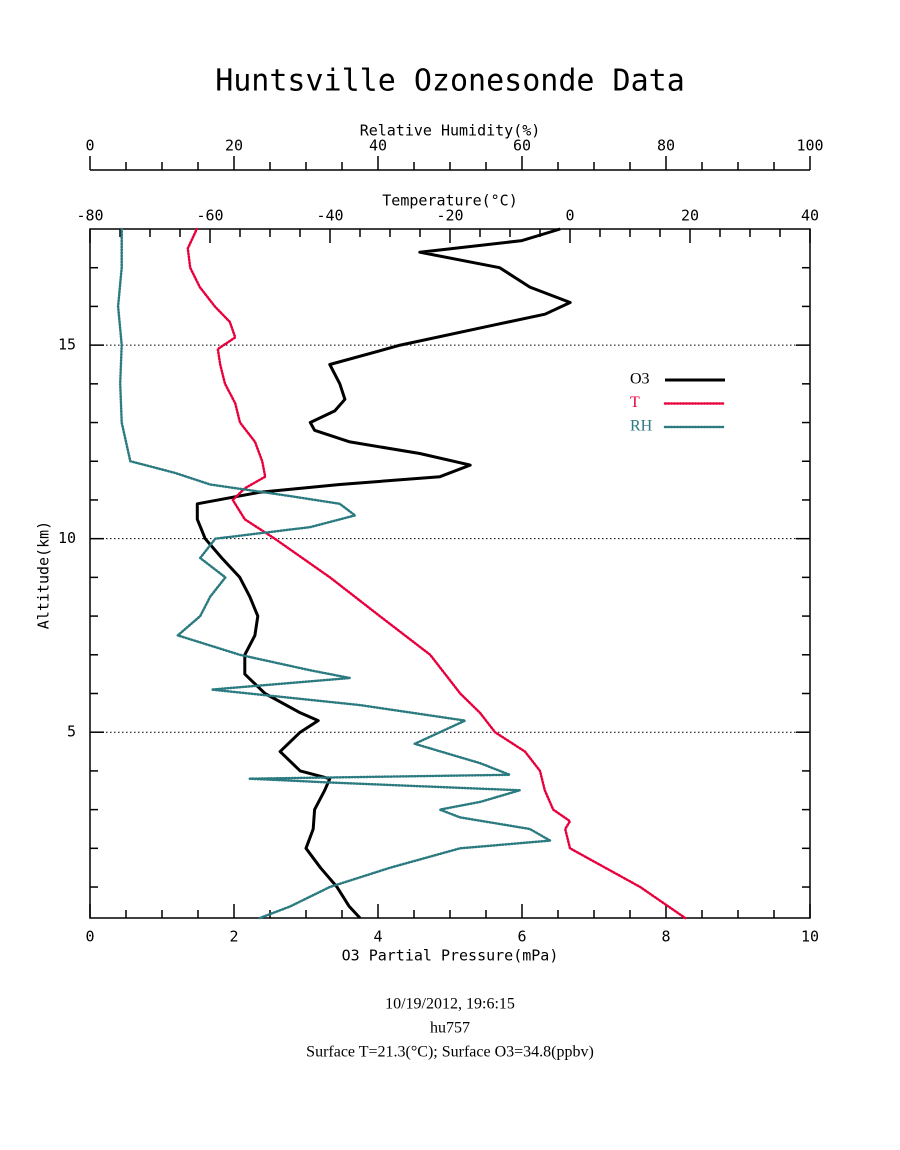  I want to click on footer-line: 10/19/2012, 19:6:15, so click(450, 1004).